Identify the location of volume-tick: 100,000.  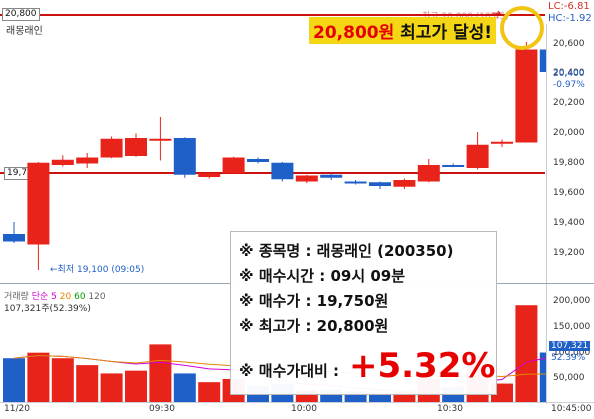
(572, 353).